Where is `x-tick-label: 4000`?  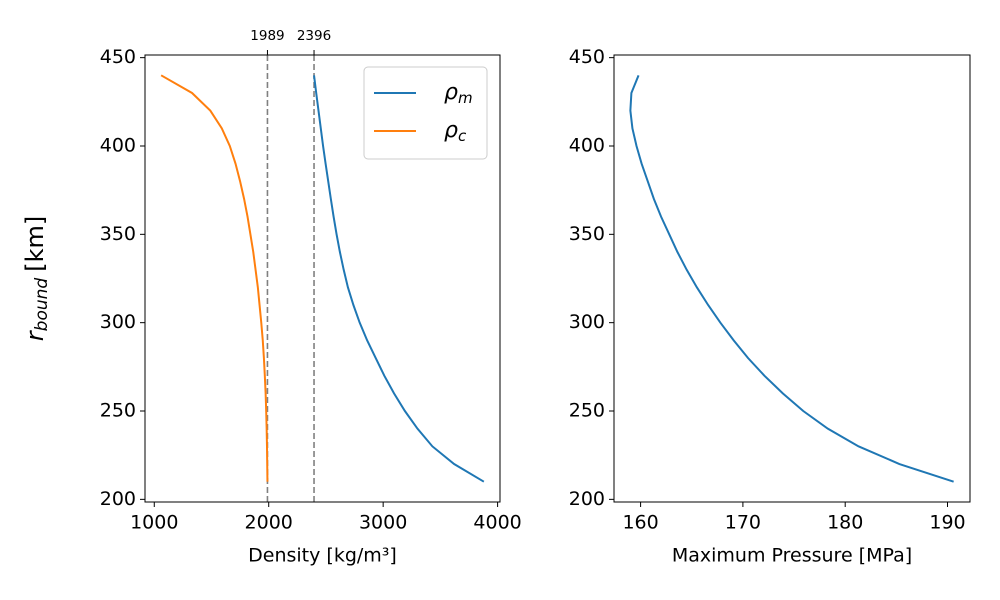
x-tick-label: 4000 is located at coordinates (497, 523).